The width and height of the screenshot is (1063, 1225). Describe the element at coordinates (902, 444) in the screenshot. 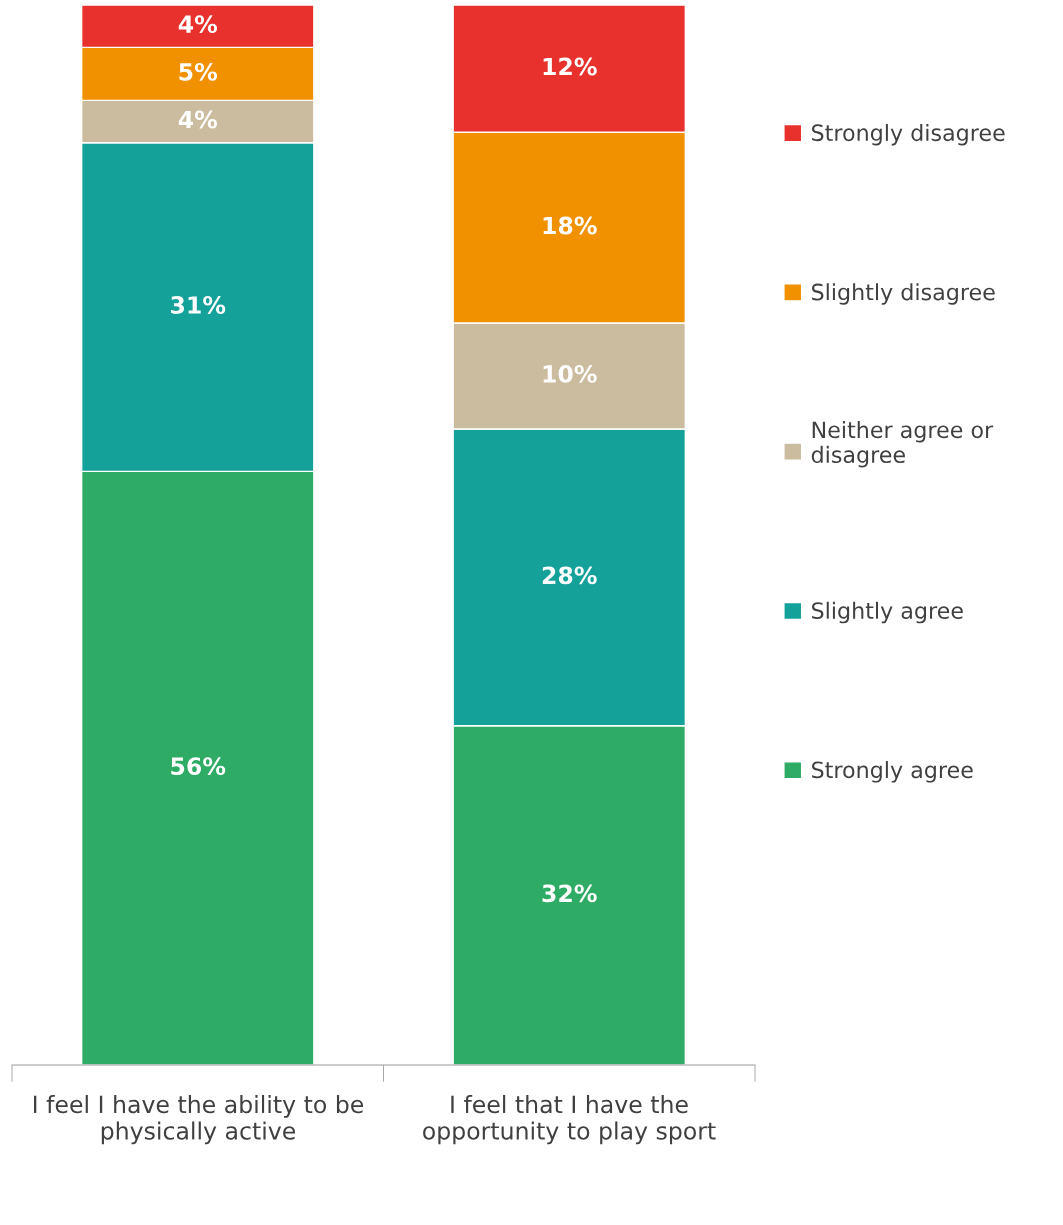

I see `legend-label: Neither agree or disagree` at that location.